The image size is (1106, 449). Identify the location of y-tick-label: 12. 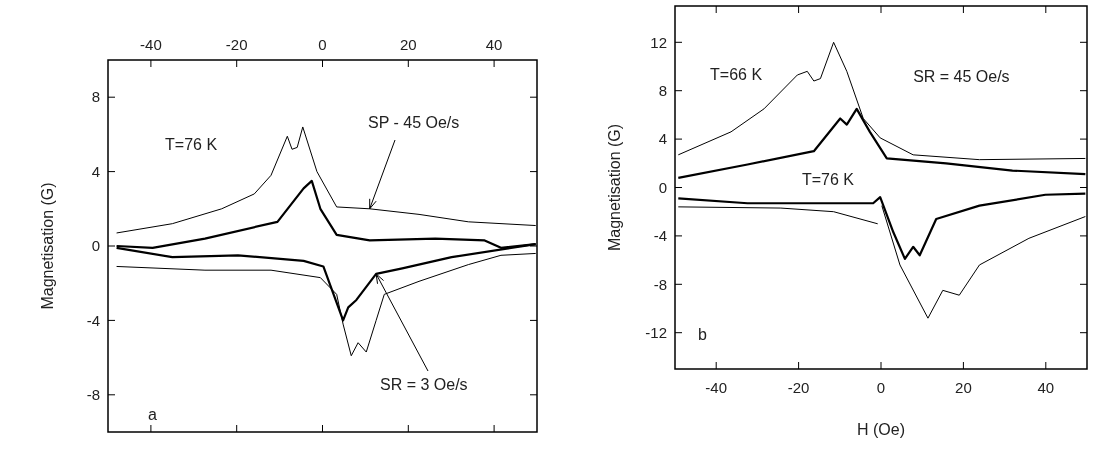
(658, 42).